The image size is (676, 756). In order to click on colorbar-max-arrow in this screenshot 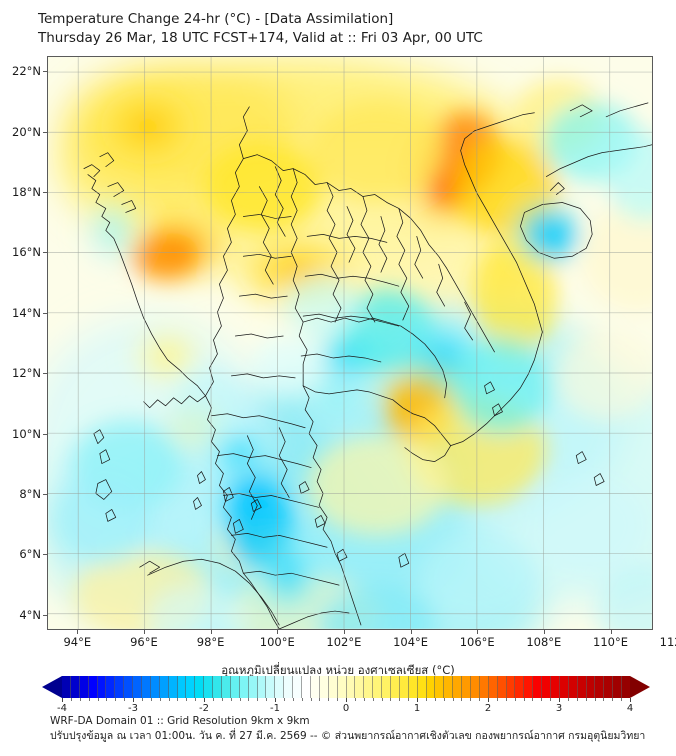, I will do `click(640, 687)`.